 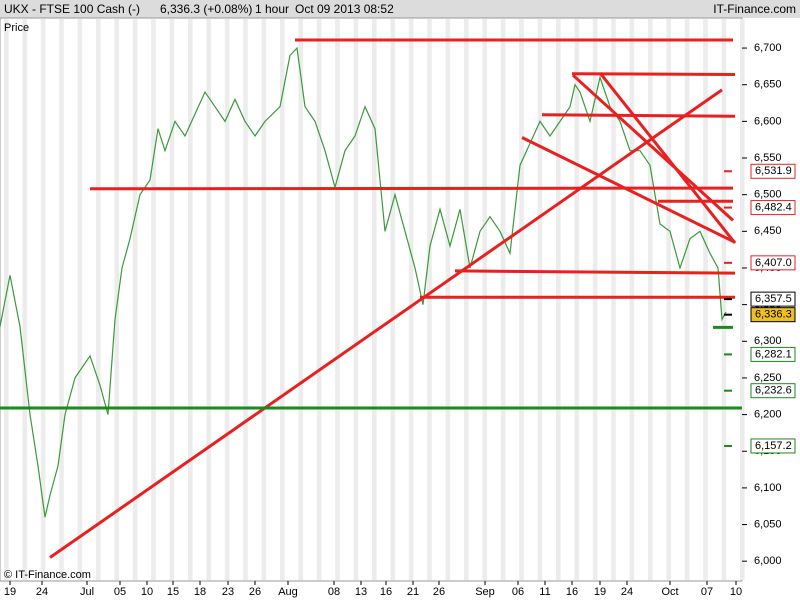 I want to click on y-tick-label: 6,650, so click(x=768, y=85).